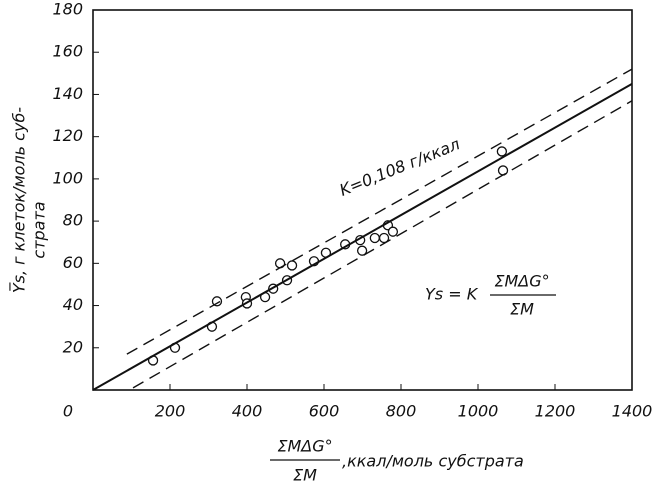 The width and height of the screenshot is (653, 492). Describe the element at coordinates (67, 177) in the screenshot. I see `y-tick-label: 100` at that location.